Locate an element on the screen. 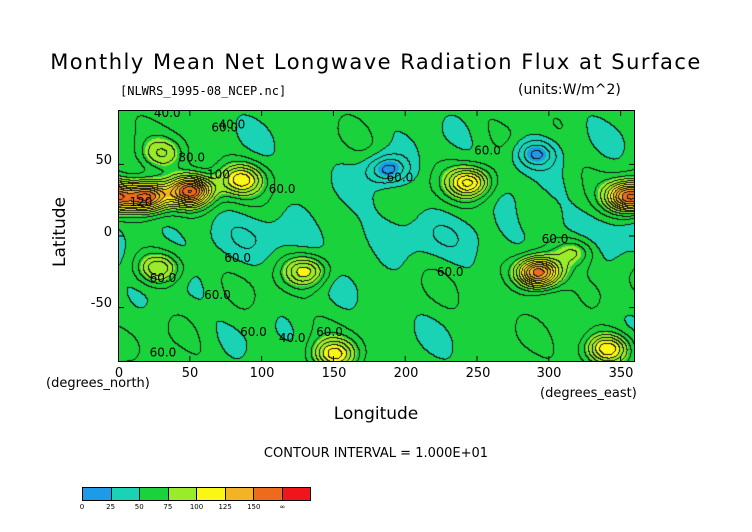  y-tick-label: 50 is located at coordinates (103, 160).